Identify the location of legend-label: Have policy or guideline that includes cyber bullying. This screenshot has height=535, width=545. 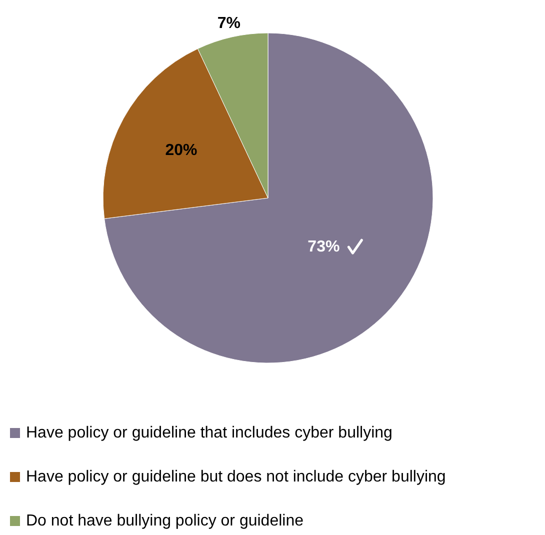
(209, 433).